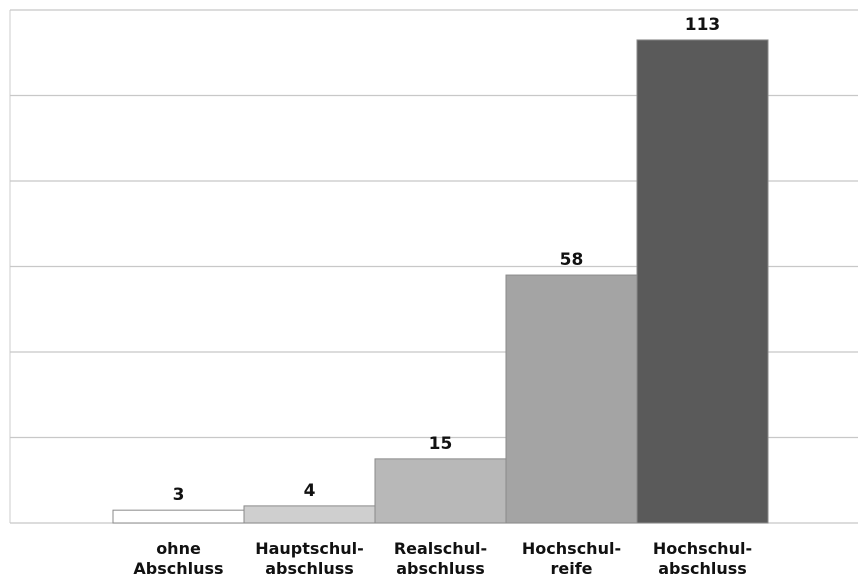  Describe the element at coordinates (702, 558) in the screenshot. I see `x-tick-label: Hochschul- abschluss` at that location.